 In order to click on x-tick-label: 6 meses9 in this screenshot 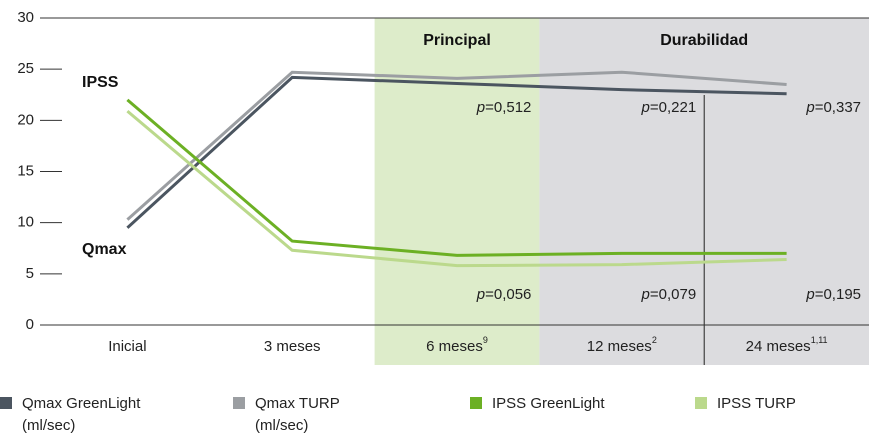, I will do `click(457, 345)`.